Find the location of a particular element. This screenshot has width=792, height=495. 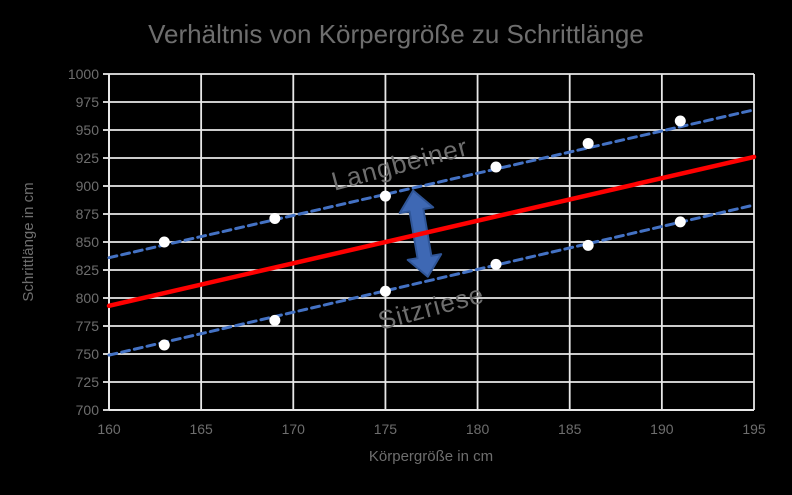

y-tick-label: 775 is located at coordinates (88, 326).